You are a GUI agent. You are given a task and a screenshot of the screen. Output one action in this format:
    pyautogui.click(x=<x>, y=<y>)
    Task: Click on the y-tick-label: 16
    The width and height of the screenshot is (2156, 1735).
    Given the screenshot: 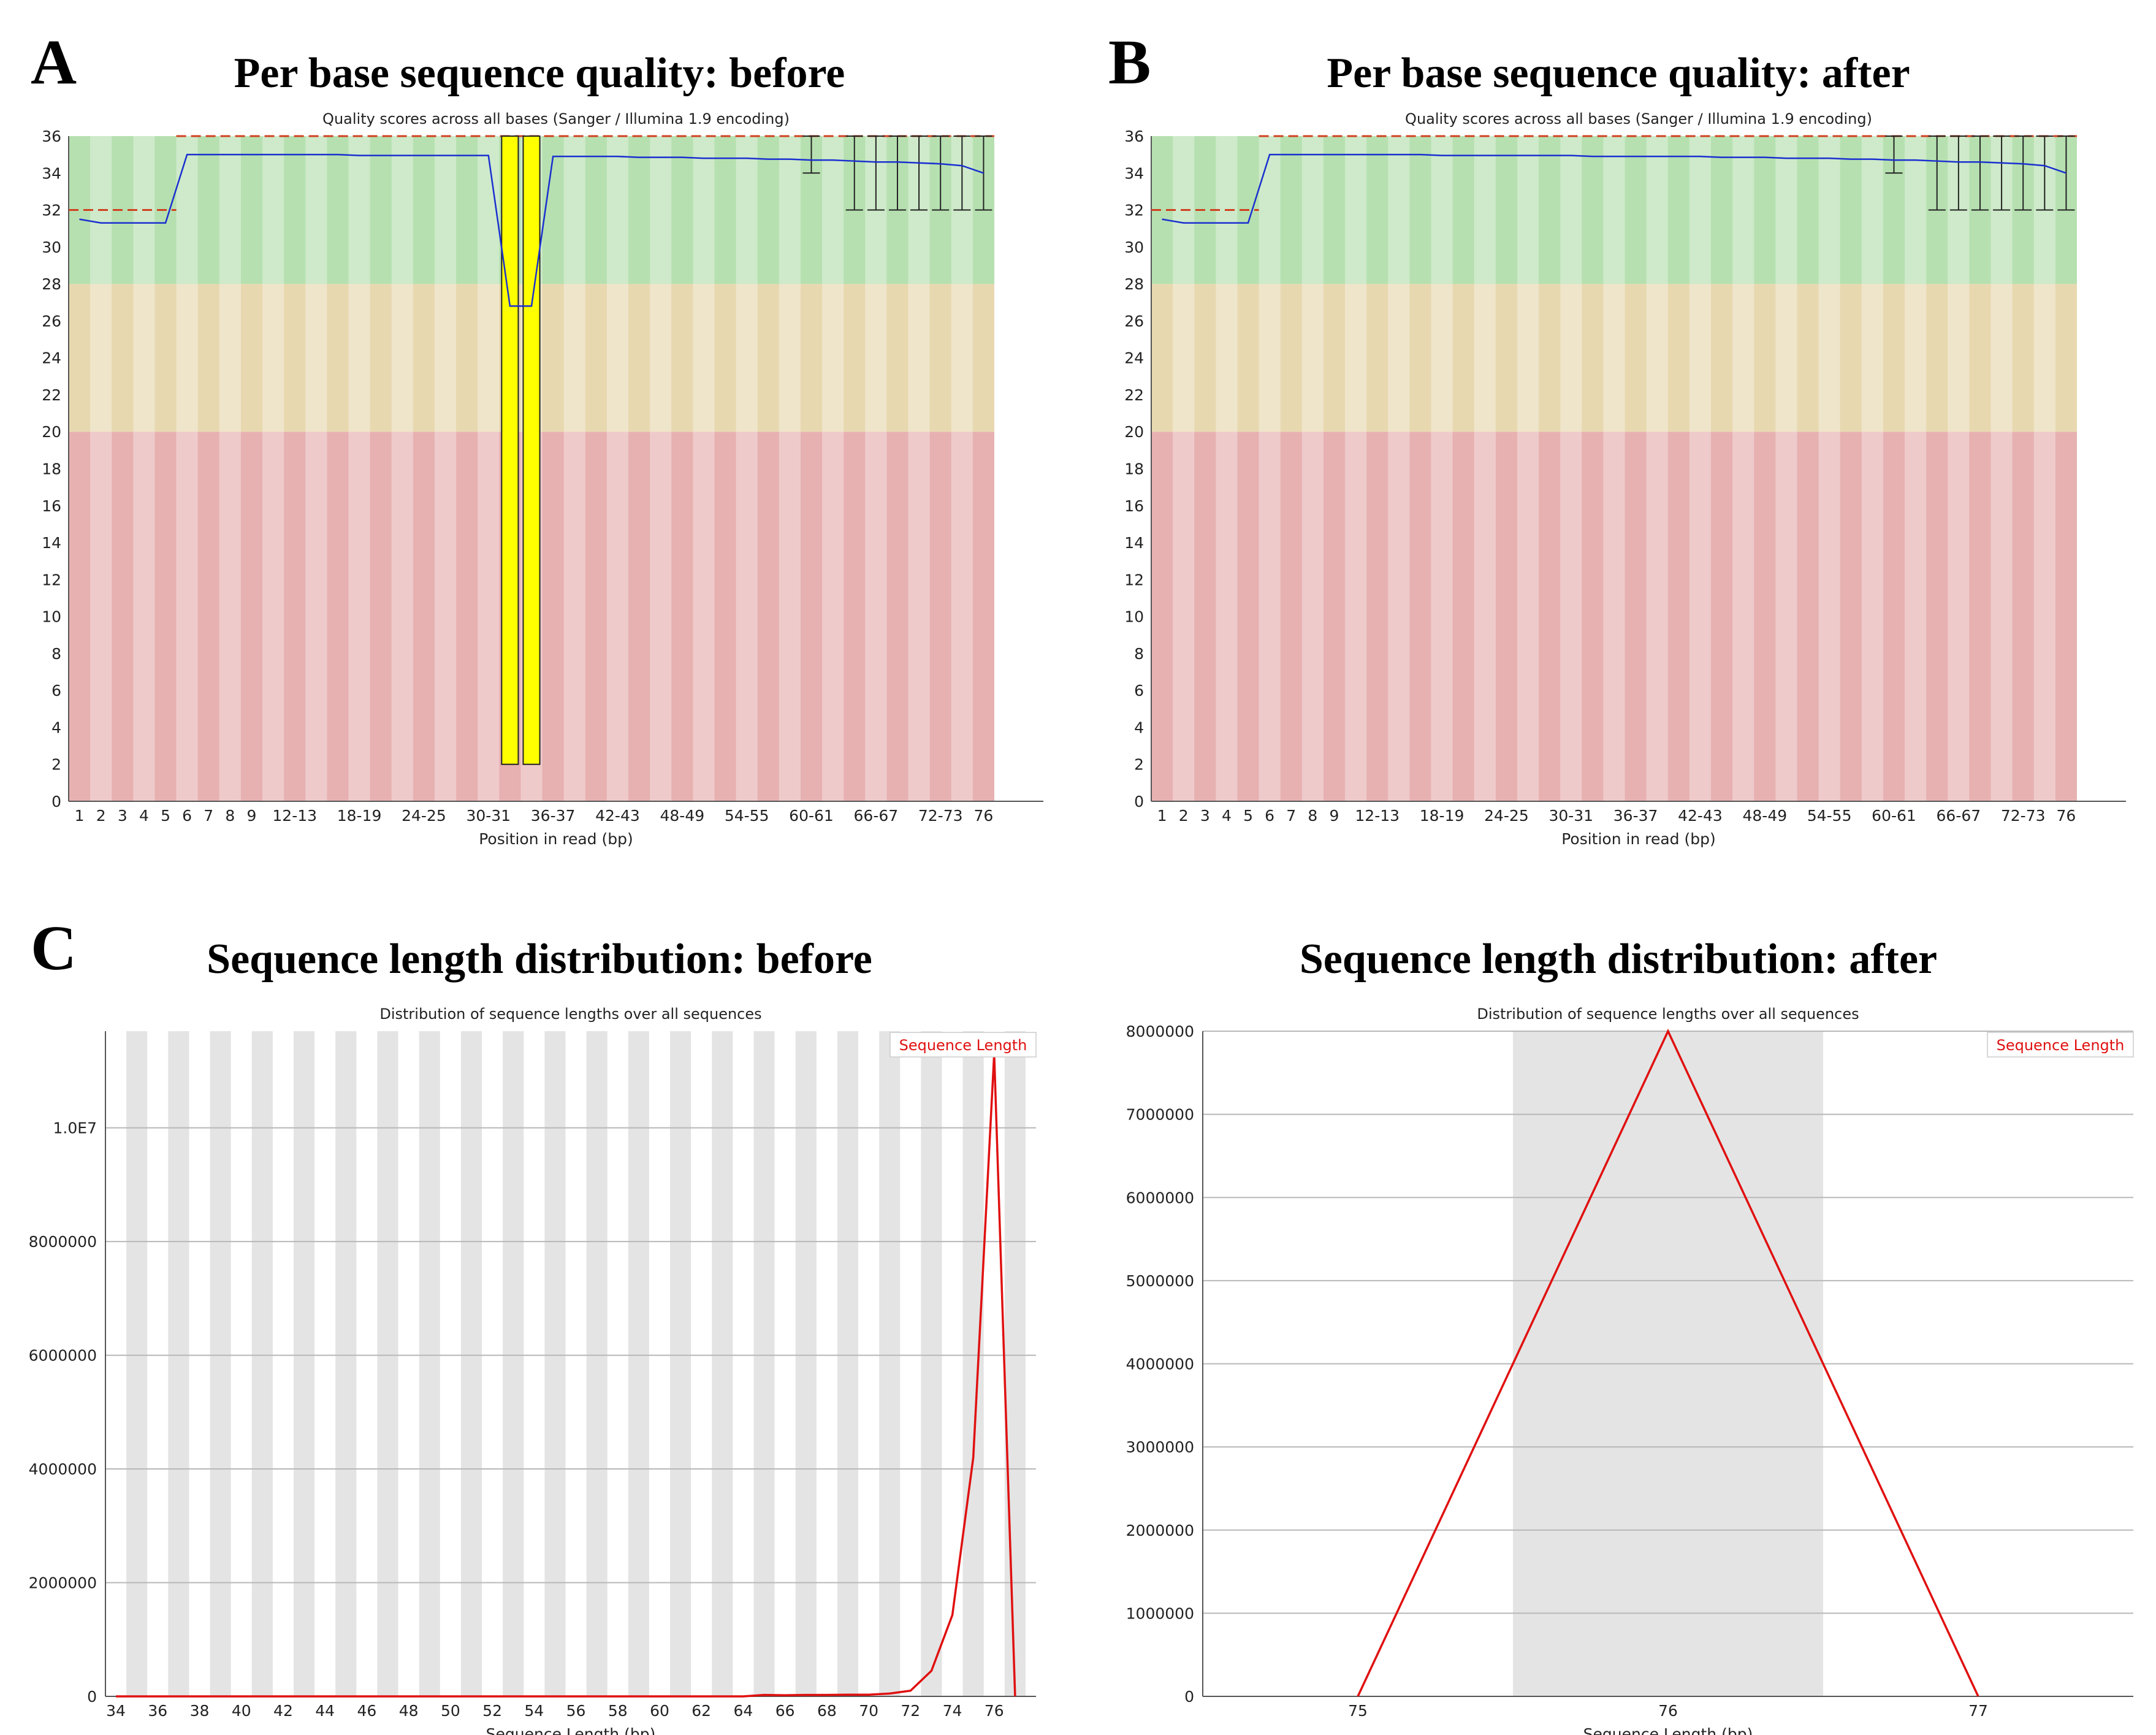 What is the action you would take?
    pyautogui.click(x=51, y=506)
    